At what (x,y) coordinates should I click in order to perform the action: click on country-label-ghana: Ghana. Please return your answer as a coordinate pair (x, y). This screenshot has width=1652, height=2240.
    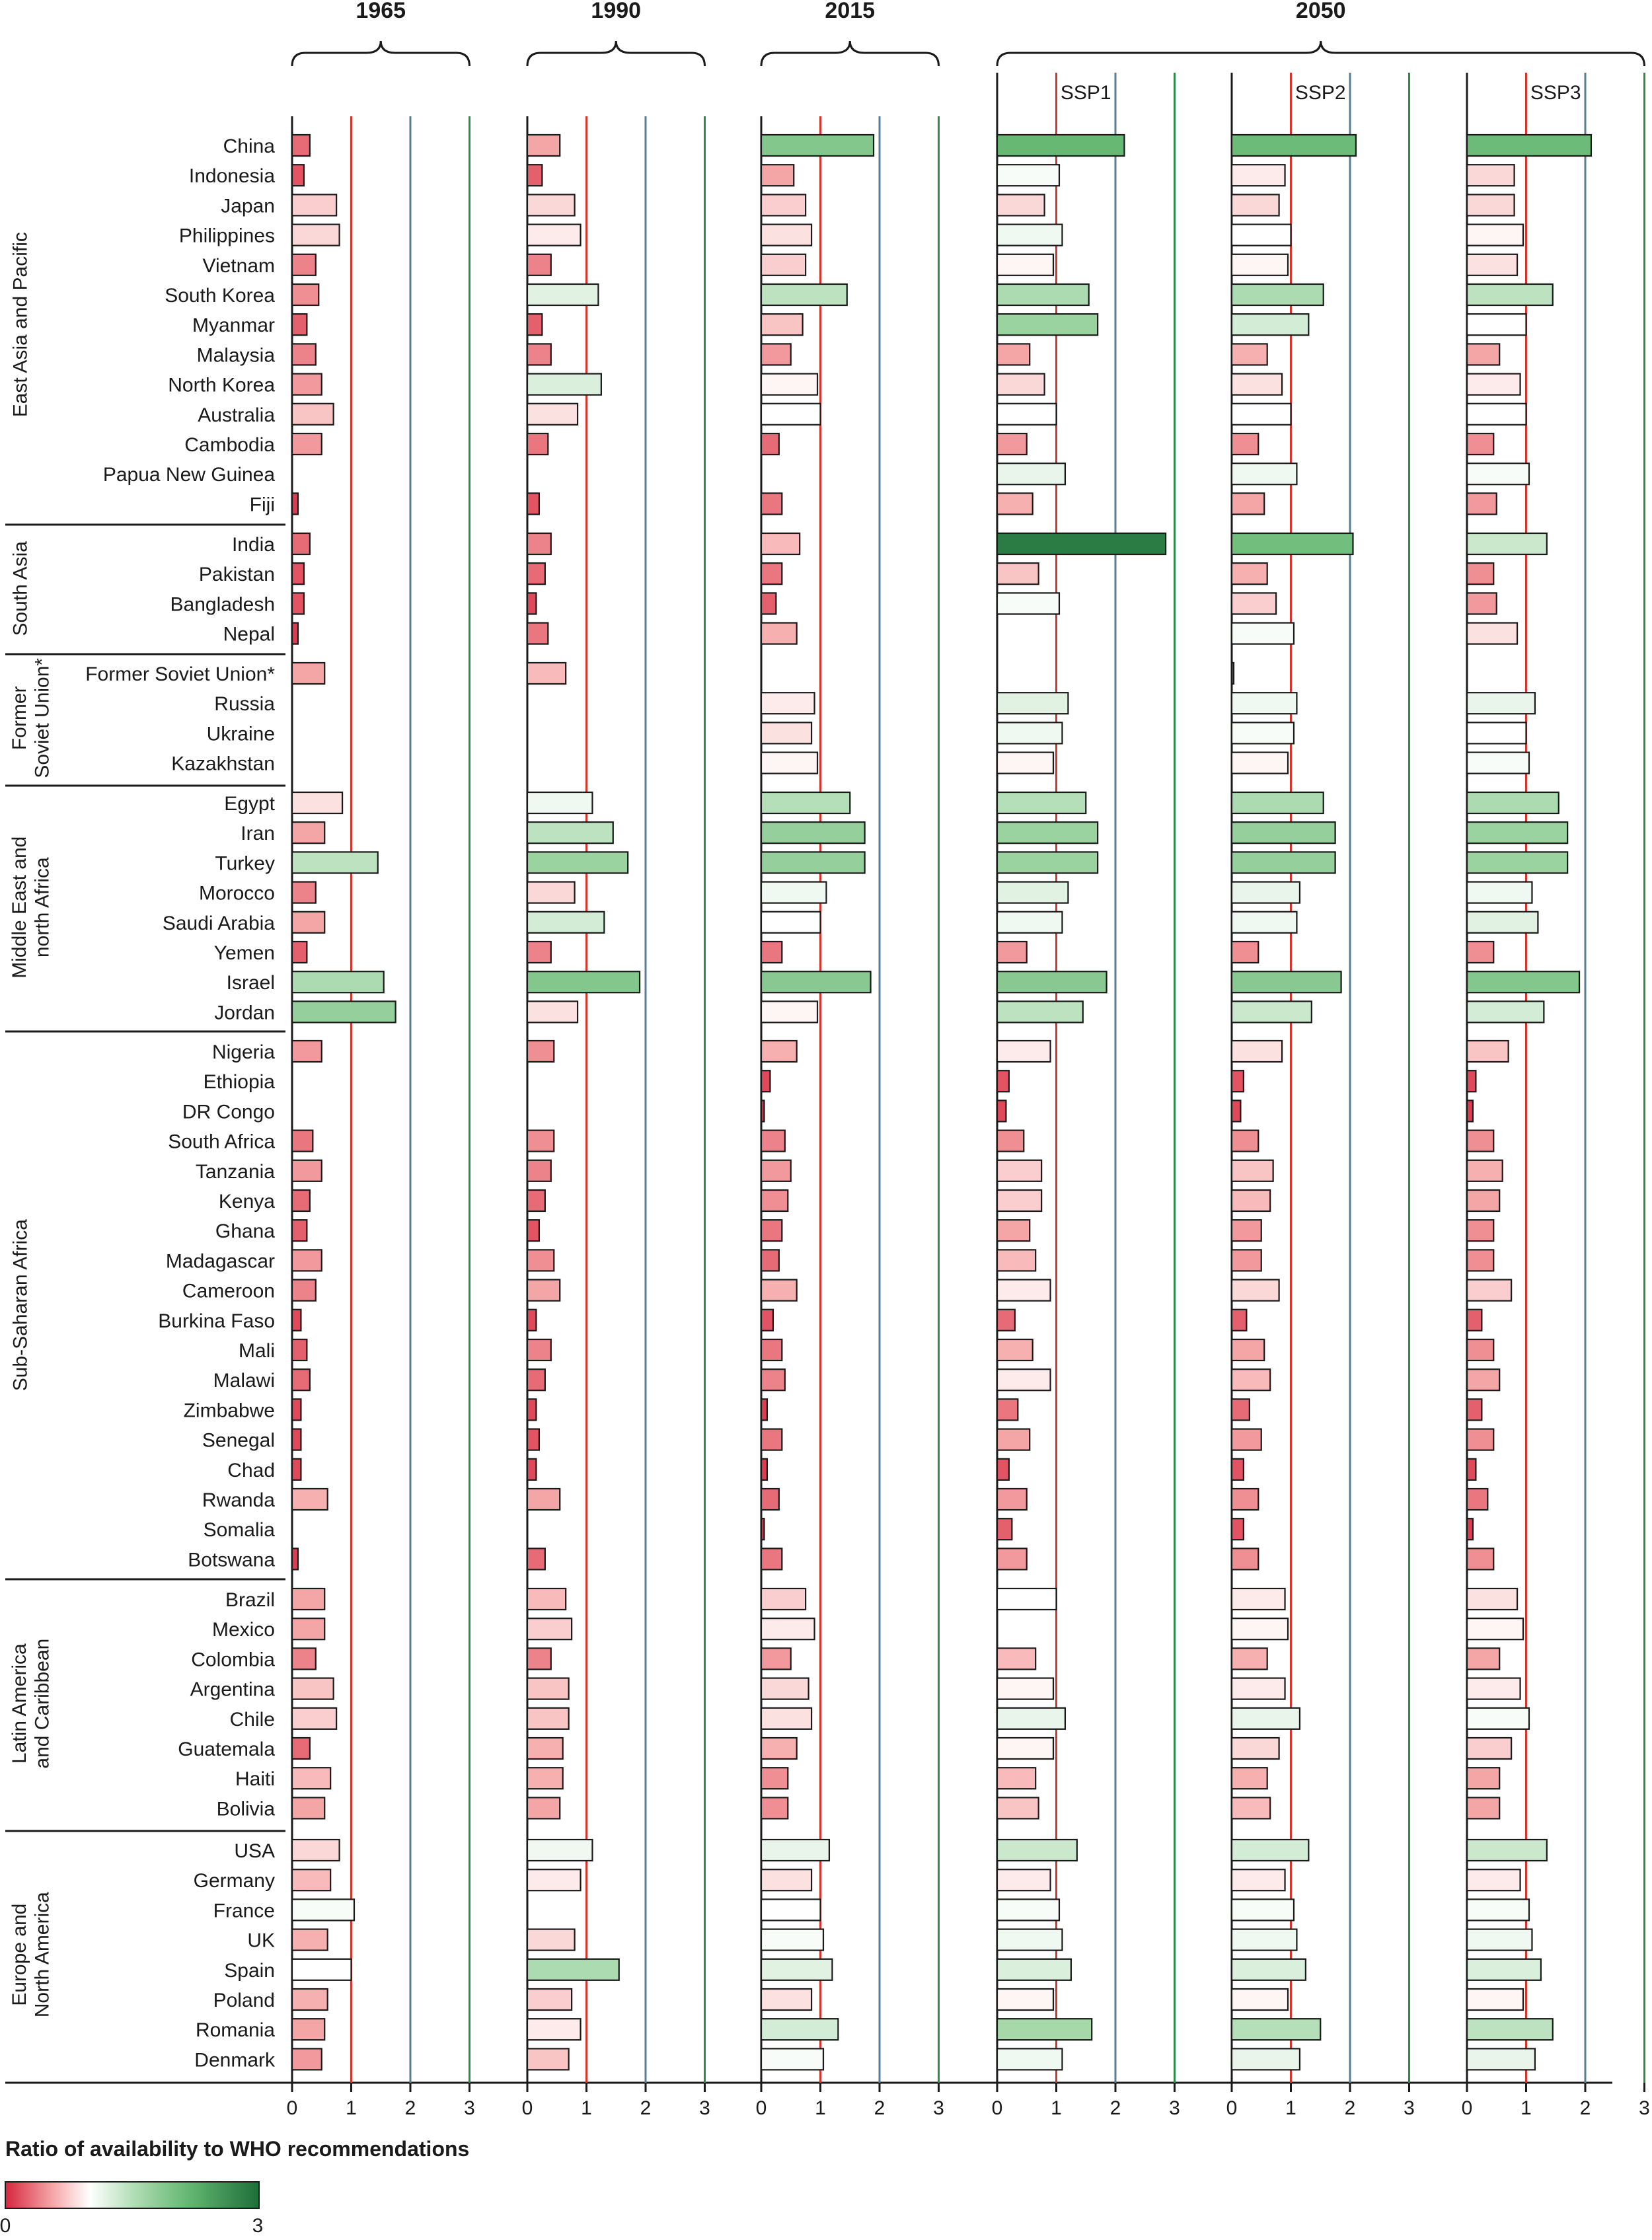
    Looking at the image, I should click on (245, 1231).